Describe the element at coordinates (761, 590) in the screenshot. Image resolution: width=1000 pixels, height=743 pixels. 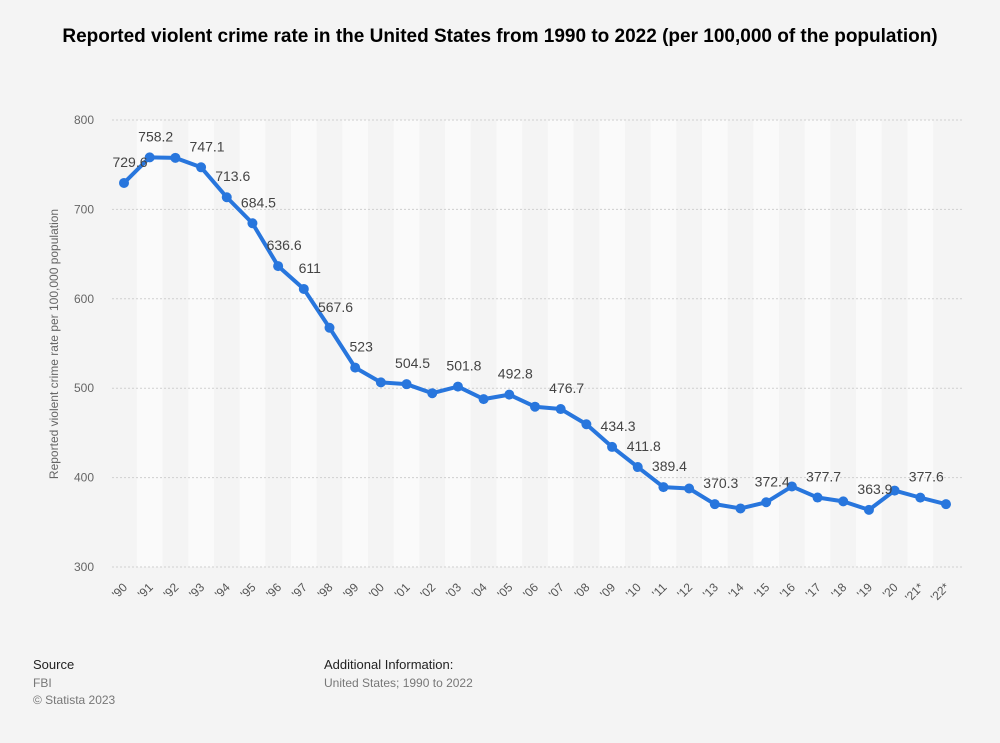
I see `x-tick-label: '15` at that location.